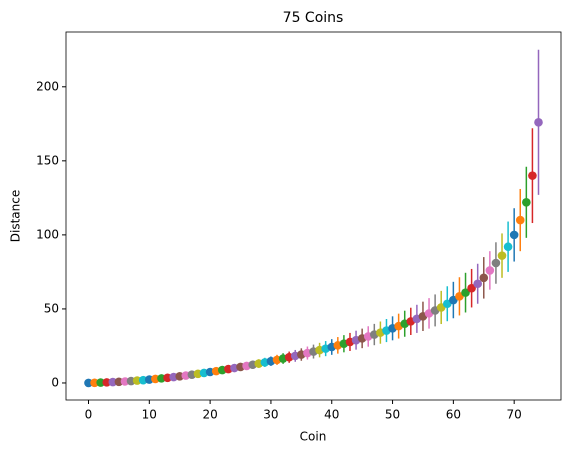 Image resolution: width=571 pixels, height=455 pixels. I want to click on x-axis-label: Coin, so click(313, 437).